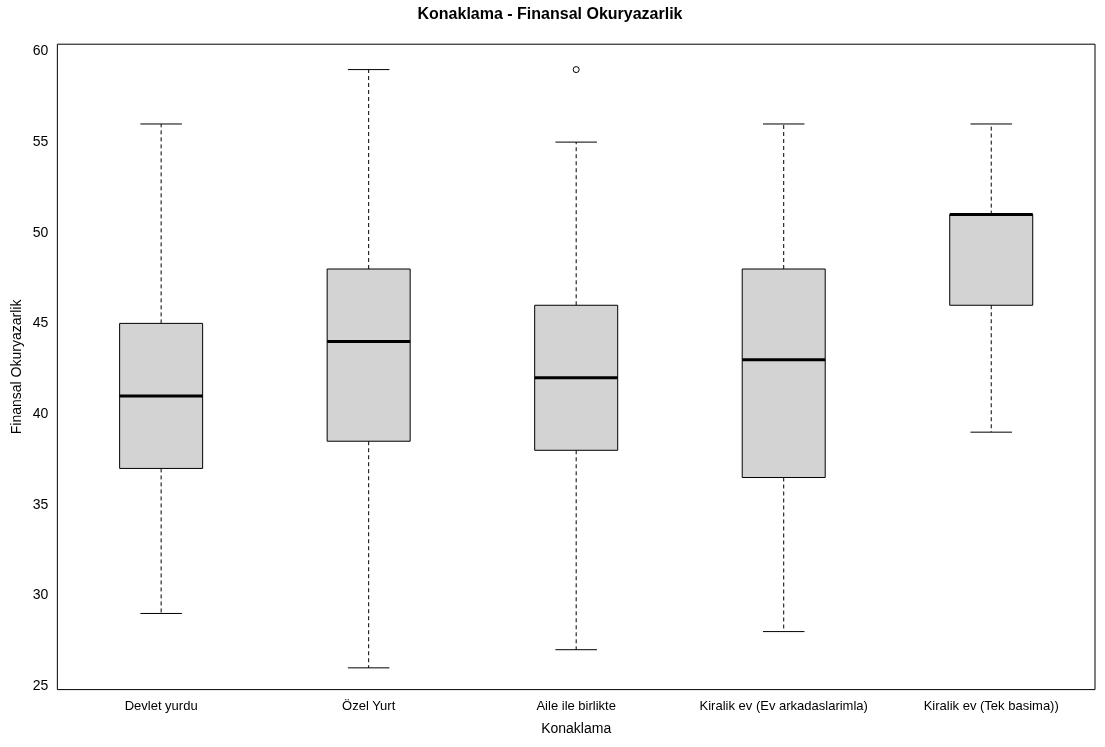 The image size is (1105, 747). What do you see at coordinates (783, 705) in the screenshot?
I see `x-tick-label: Kiralik ev (Ev arkadaslarimla)` at bounding box center [783, 705].